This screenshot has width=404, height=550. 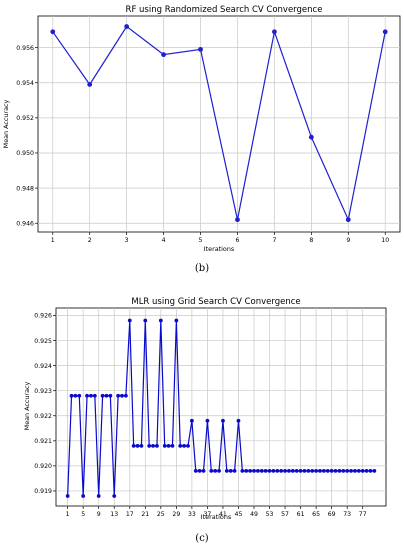 What do you see at coordinates (43, 491) in the screenshot?
I see `c-y-tick-label: 0.919` at bounding box center [43, 491].